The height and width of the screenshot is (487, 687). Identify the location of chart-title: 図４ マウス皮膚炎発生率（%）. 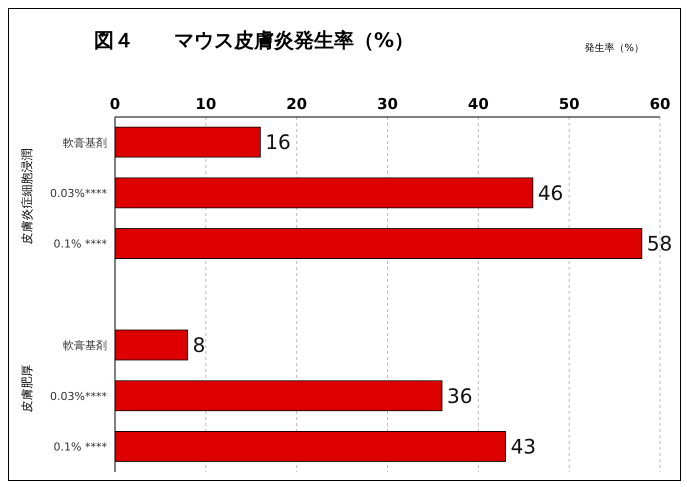
(254, 40).